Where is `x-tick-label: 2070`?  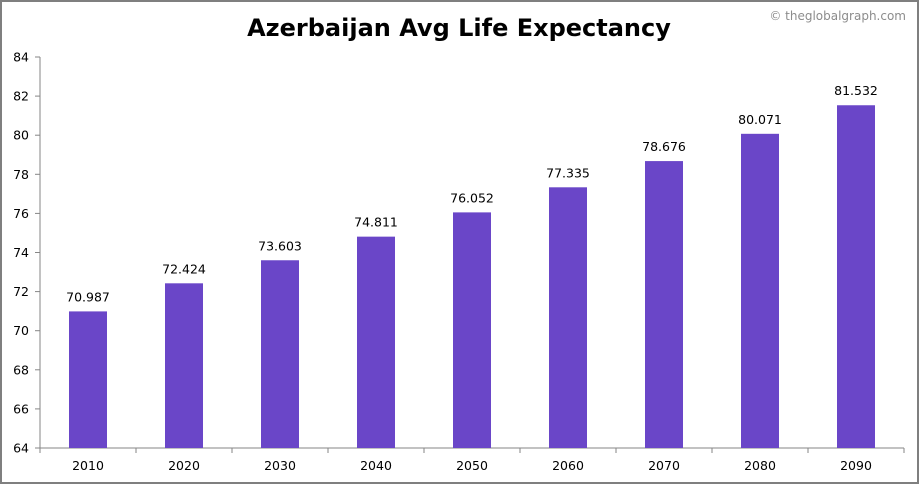 x-tick-label: 2070 is located at coordinates (664, 465).